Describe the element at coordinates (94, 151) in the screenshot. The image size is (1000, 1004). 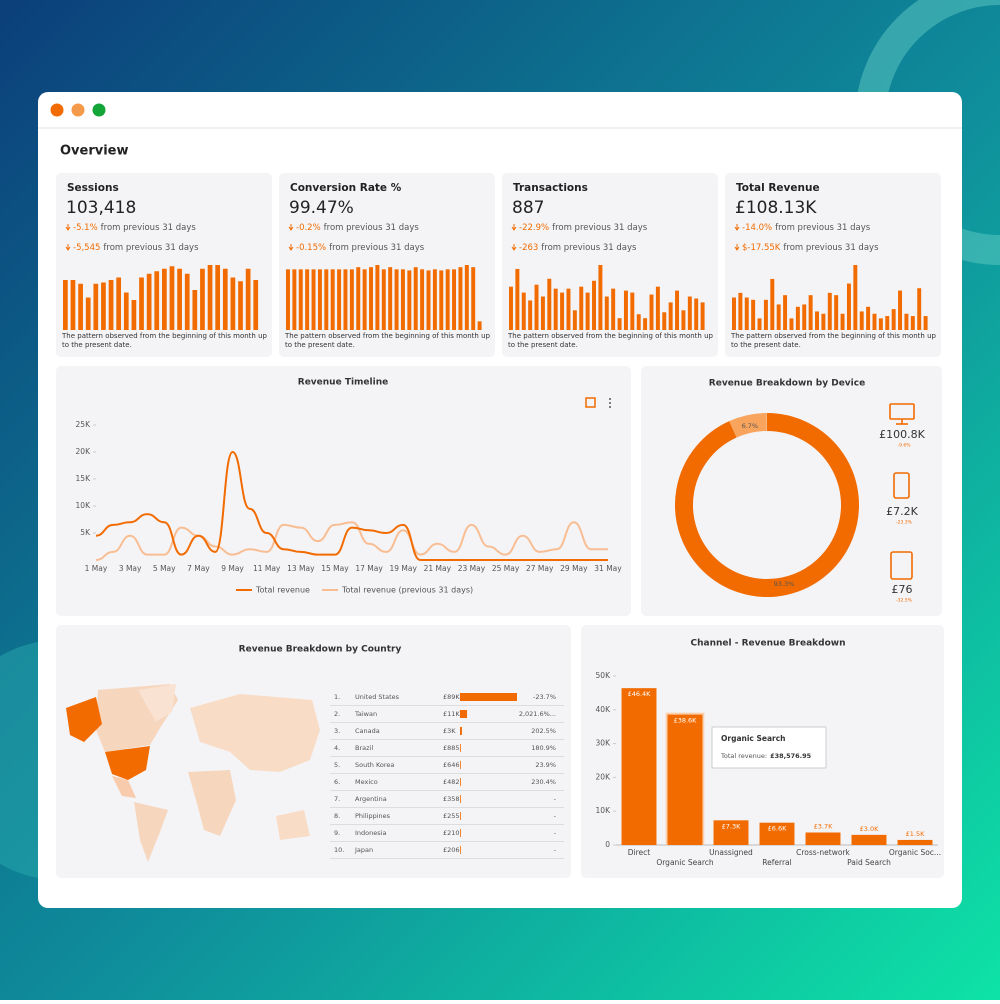
I see `page-title: Overview` at that location.